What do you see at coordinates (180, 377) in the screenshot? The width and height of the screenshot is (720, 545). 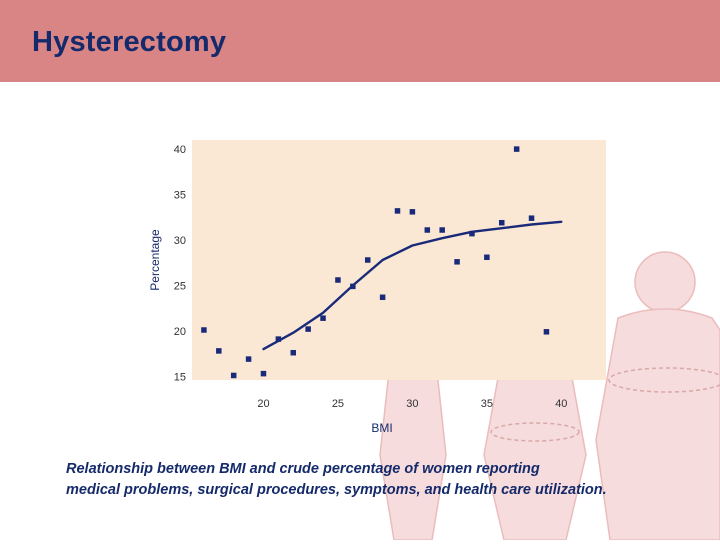 I see `y-tick-label: 15` at bounding box center [180, 377].